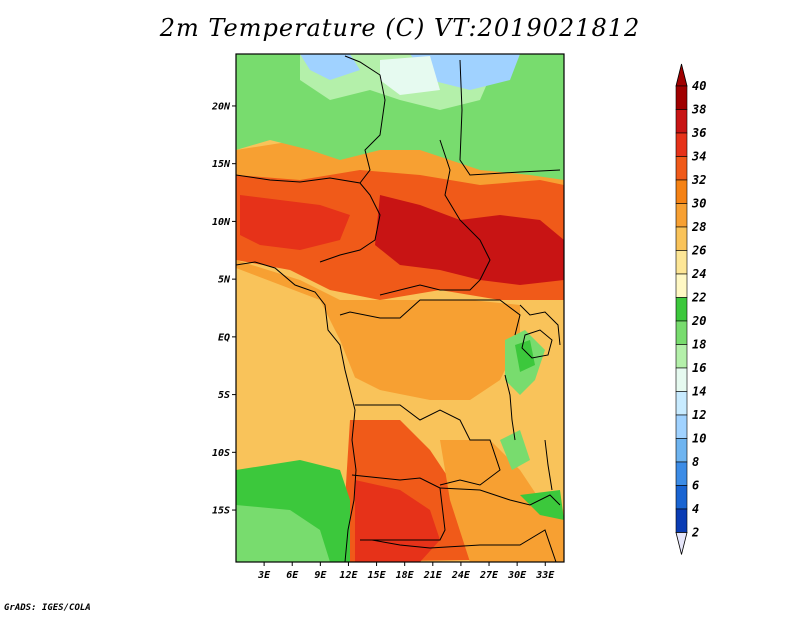 The image size is (800, 618). What do you see at coordinates (681, 543) in the screenshot?
I see `colorbar-bottom-arrow` at bounding box center [681, 543].